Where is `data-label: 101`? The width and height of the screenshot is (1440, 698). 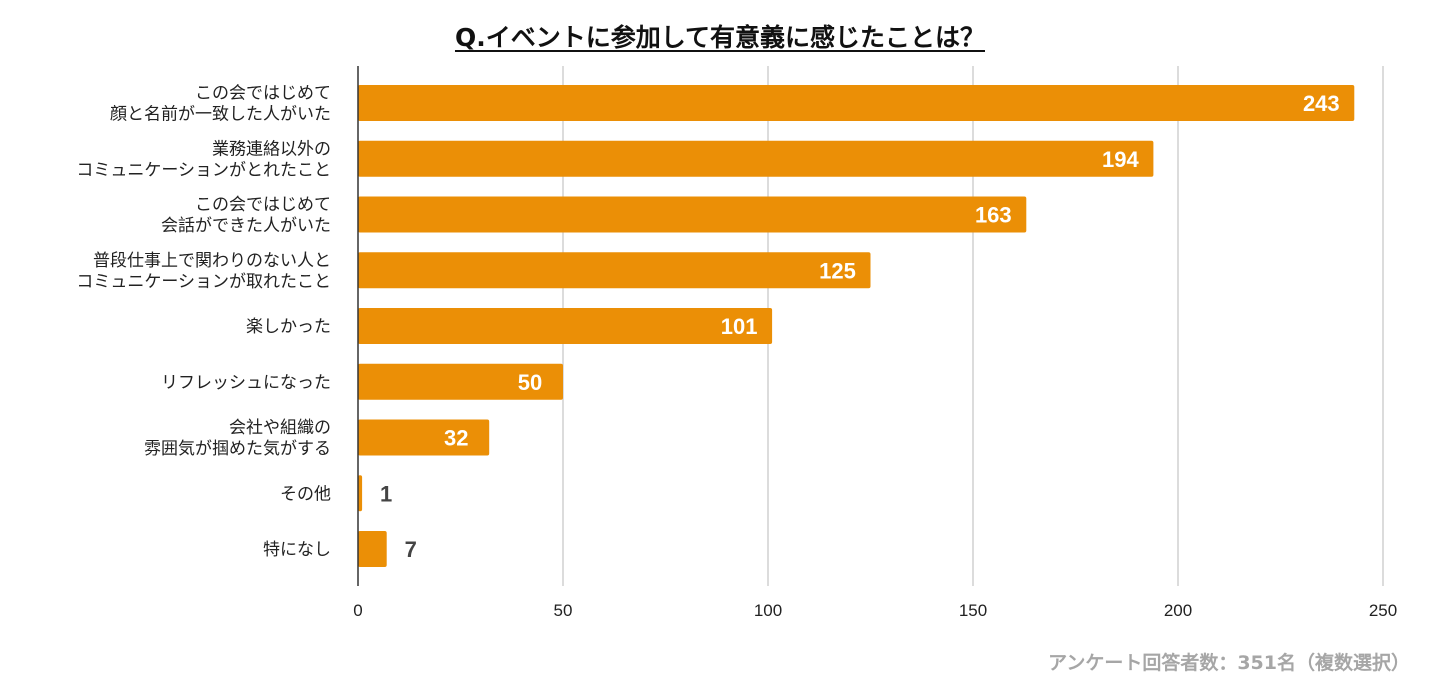 data-label: 101 is located at coordinates (739, 326).